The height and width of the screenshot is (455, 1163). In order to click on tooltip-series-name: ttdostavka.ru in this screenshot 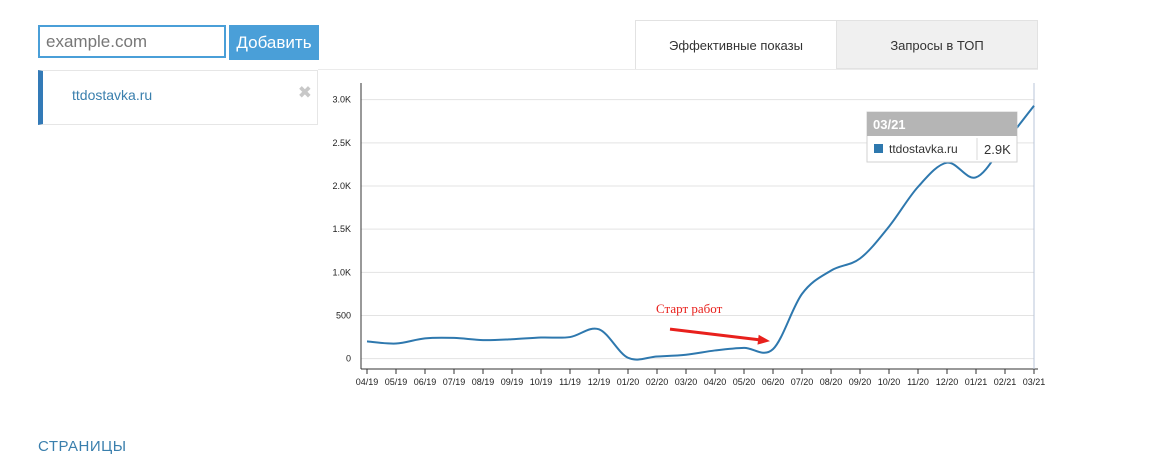, I will do `click(923, 149)`.